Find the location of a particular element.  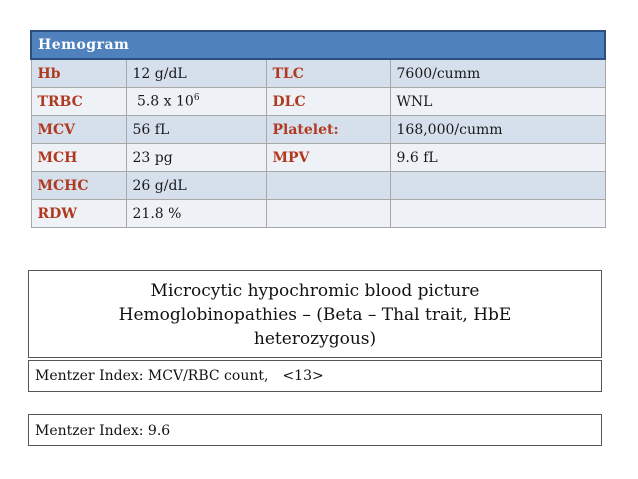

mentzer-threshold: <13> is located at coordinates (303, 376).